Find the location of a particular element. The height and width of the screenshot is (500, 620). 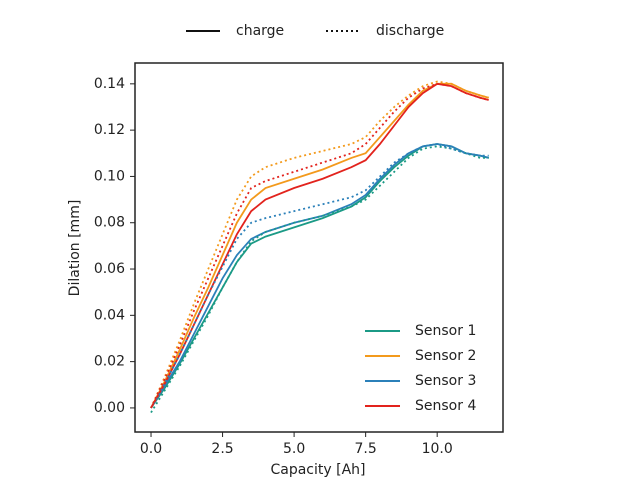

y-axis-label: Dilation [mm] is located at coordinates (75, 248).